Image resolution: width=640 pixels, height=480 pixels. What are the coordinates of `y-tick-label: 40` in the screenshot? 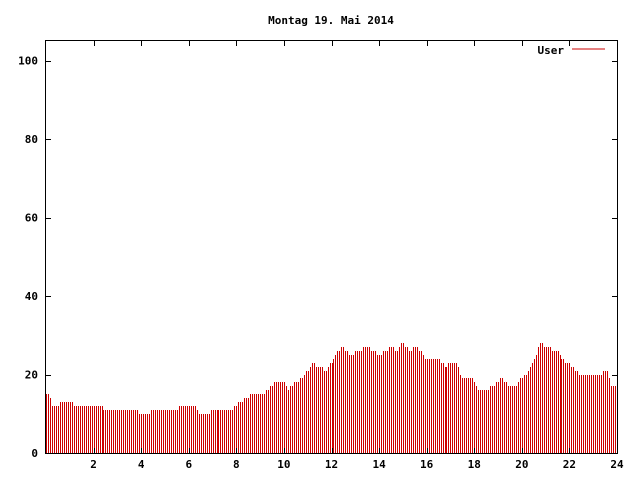 It's located at (31, 296).